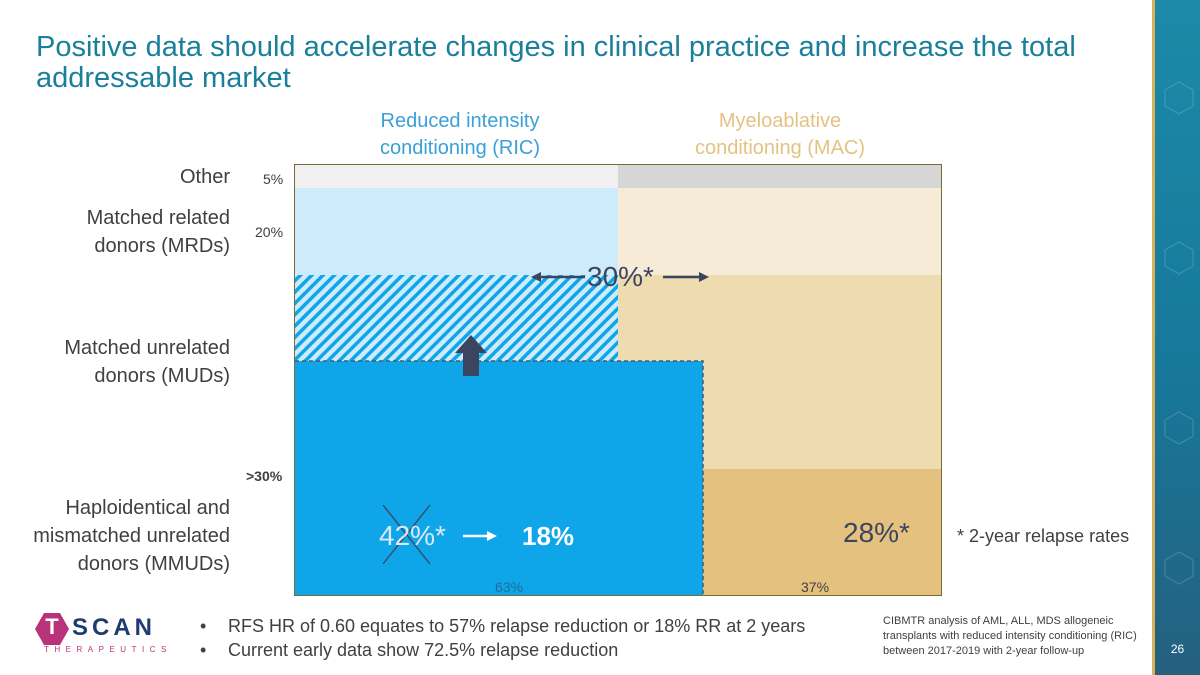 The width and height of the screenshot is (1200, 675). Describe the element at coordinates (1179, 333) in the screenshot. I see `hex-pattern-graphic` at that location.